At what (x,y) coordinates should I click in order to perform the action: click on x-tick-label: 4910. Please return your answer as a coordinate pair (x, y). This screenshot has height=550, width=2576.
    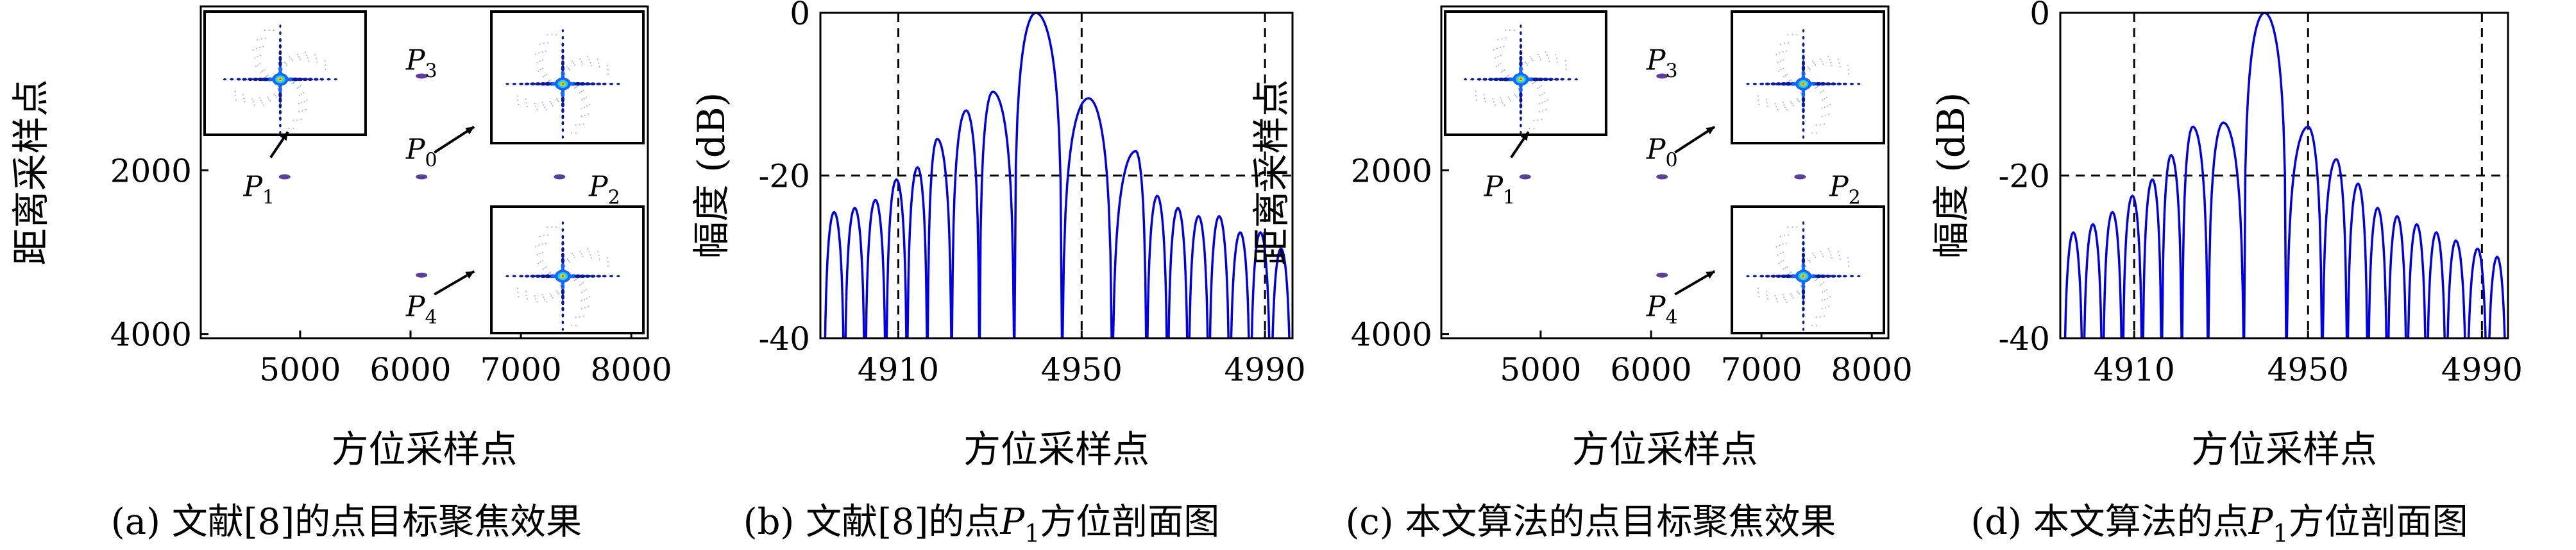
    Looking at the image, I should click on (898, 369).